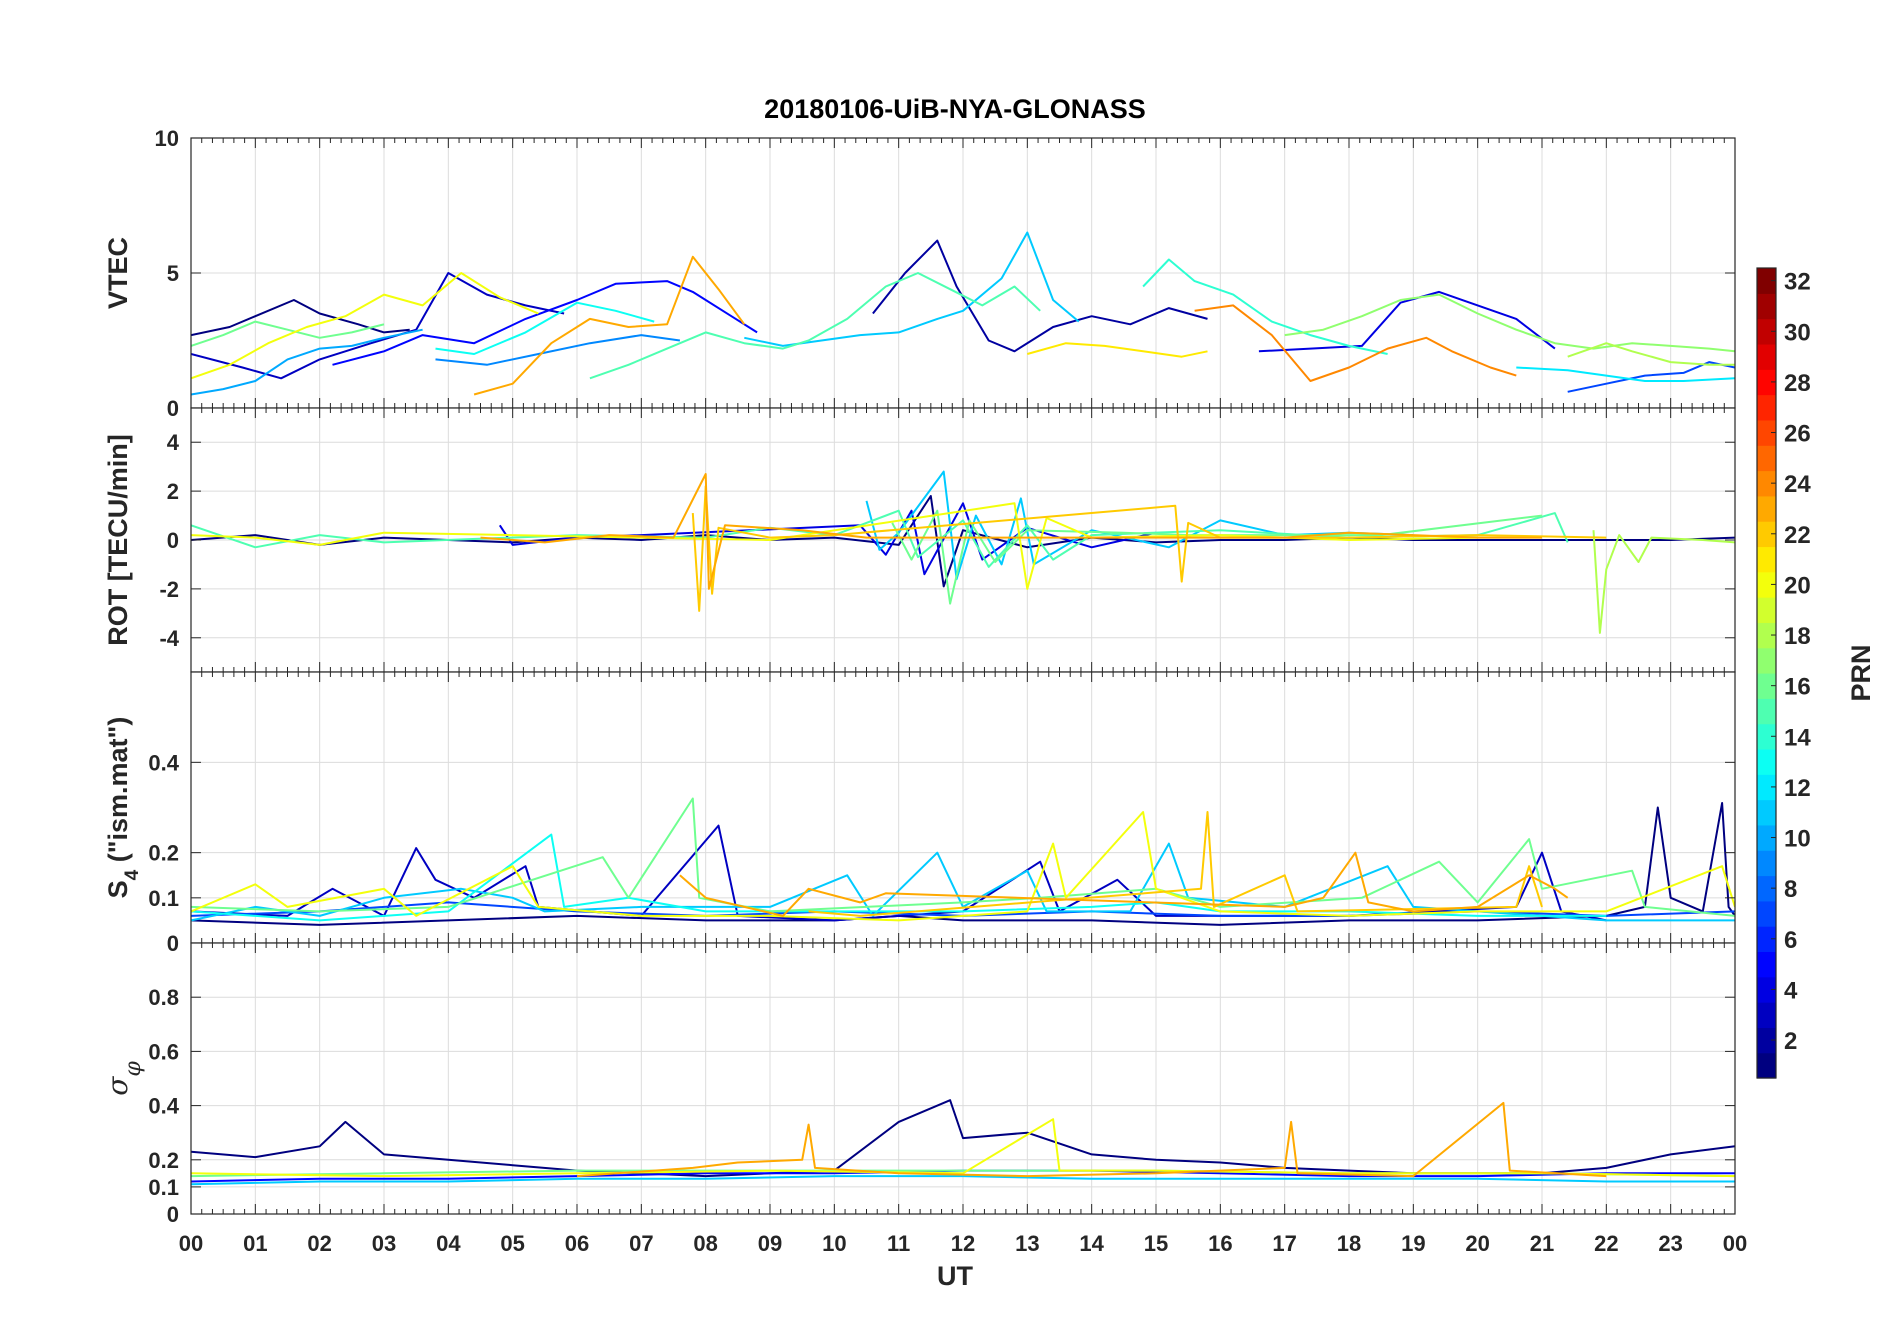 This screenshot has height=1330, width=1902. What do you see at coordinates (955, 1276) in the screenshot?
I see `x-axis-label: UT` at bounding box center [955, 1276].